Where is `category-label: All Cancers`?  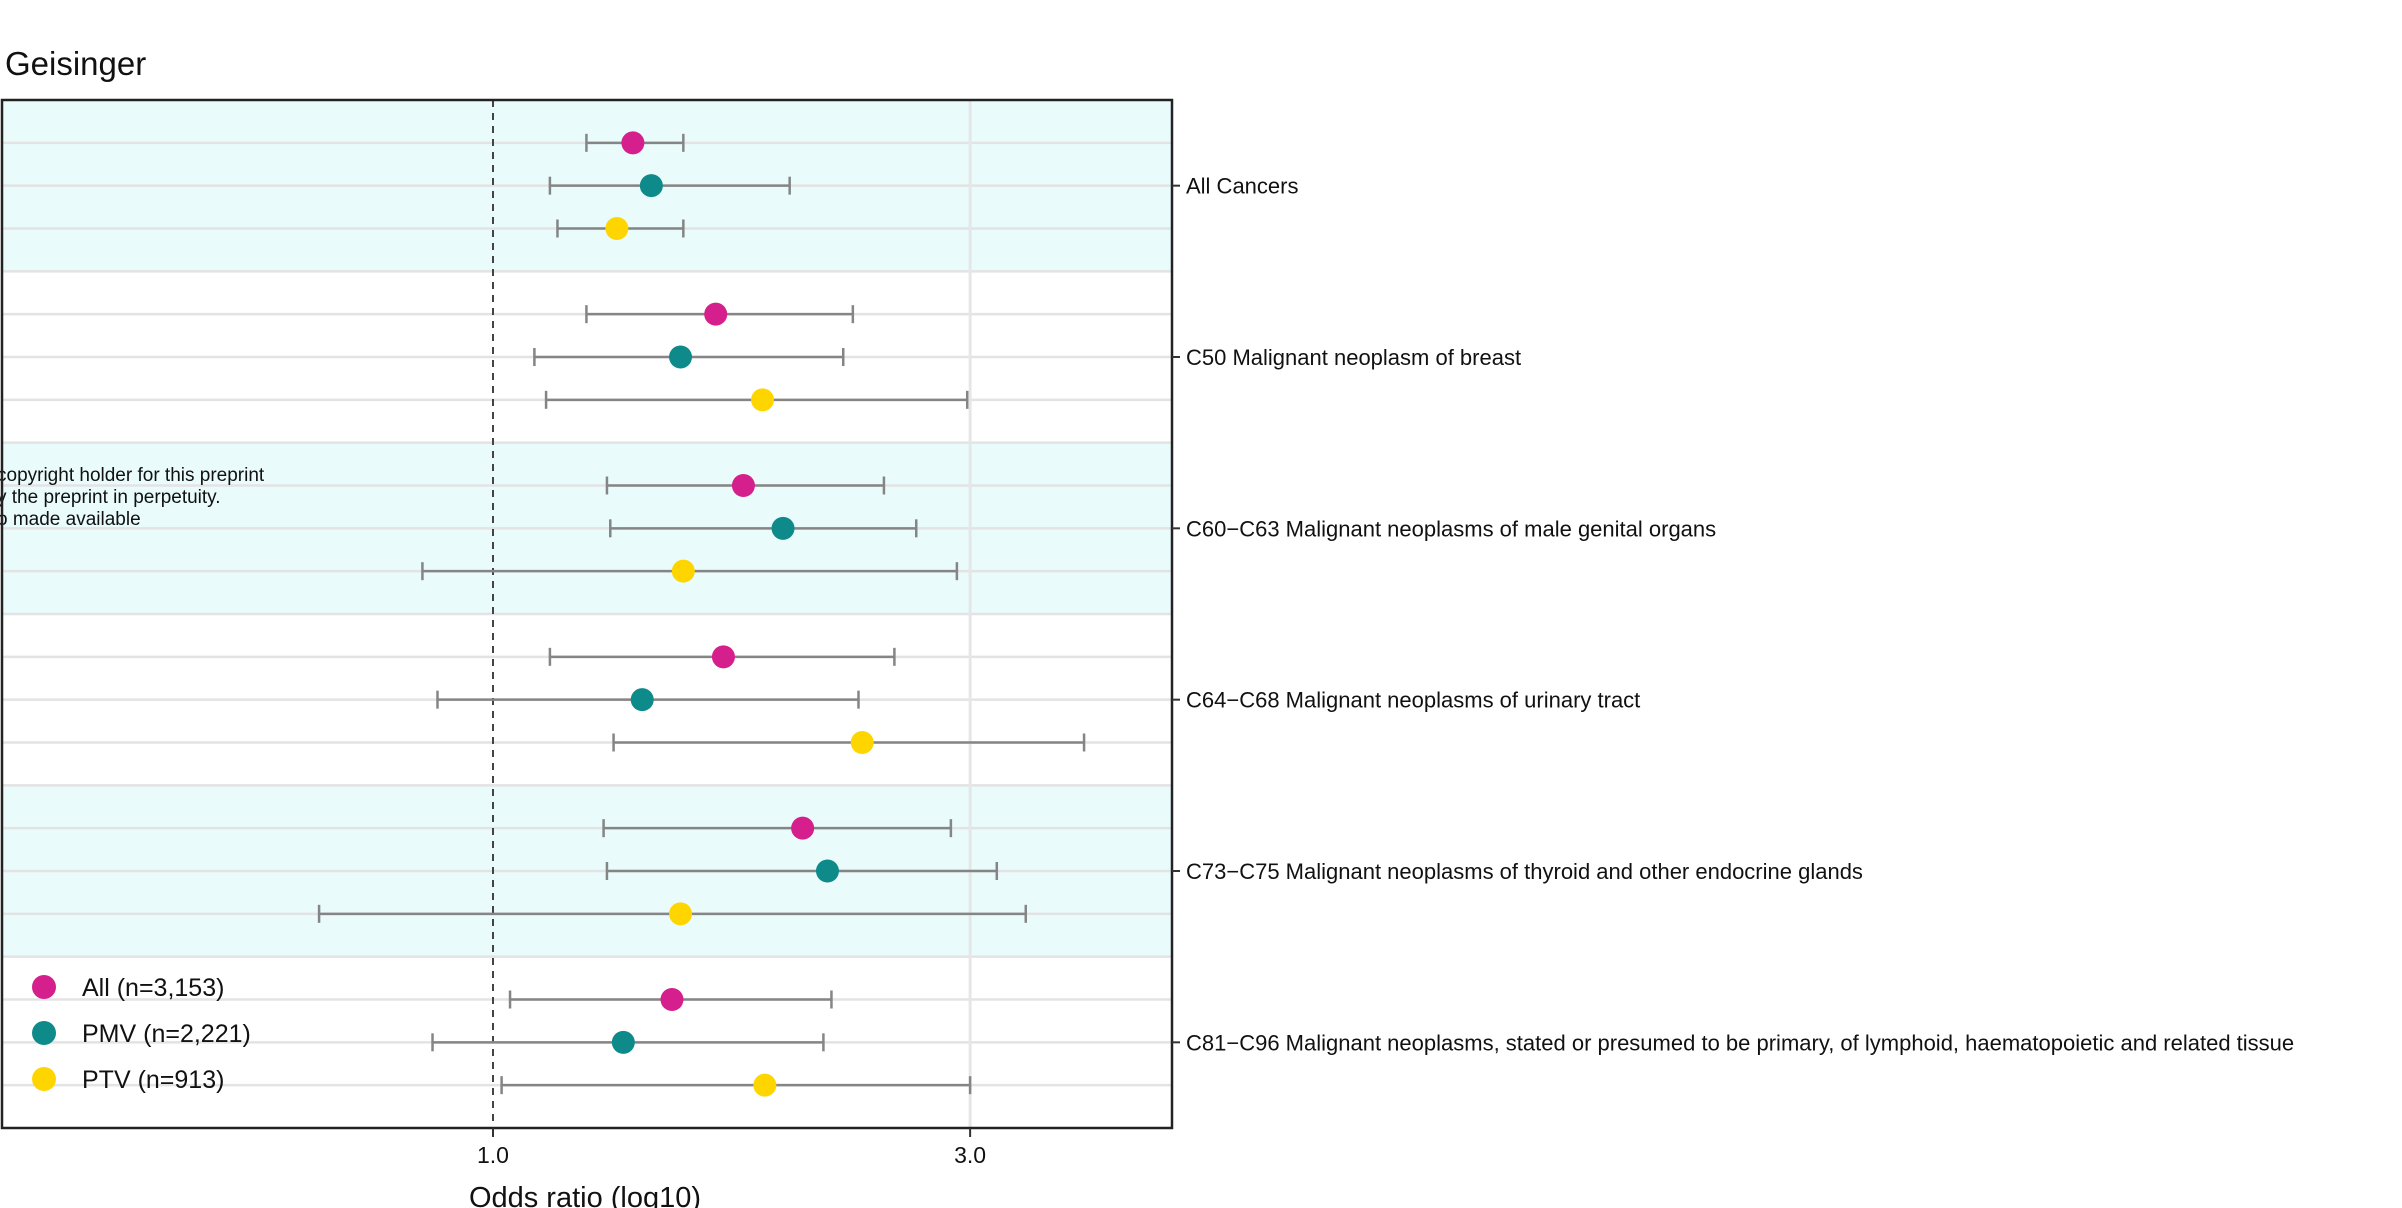
category-label: All Cancers is located at coordinates (1242, 186).